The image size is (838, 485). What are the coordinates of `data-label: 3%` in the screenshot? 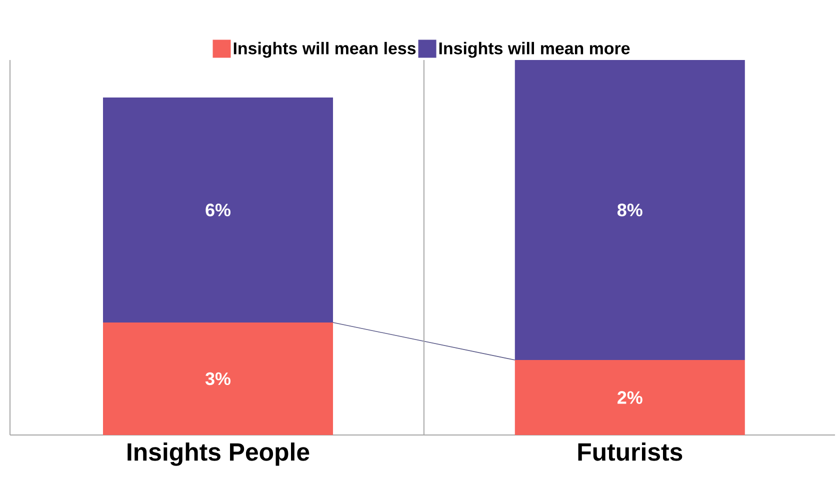 It's located at (217, 379).